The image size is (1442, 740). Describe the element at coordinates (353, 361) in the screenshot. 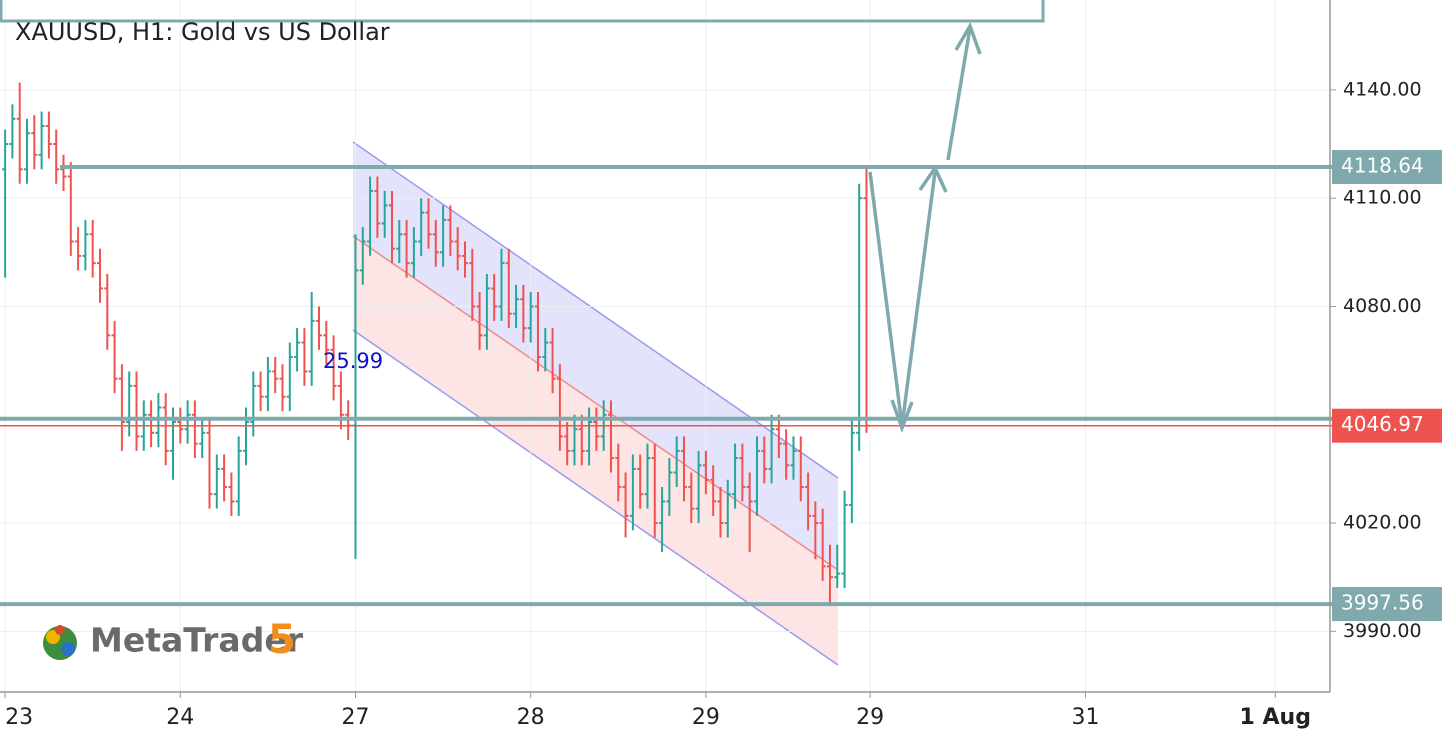

I see `annotation: 25.99` at that location.